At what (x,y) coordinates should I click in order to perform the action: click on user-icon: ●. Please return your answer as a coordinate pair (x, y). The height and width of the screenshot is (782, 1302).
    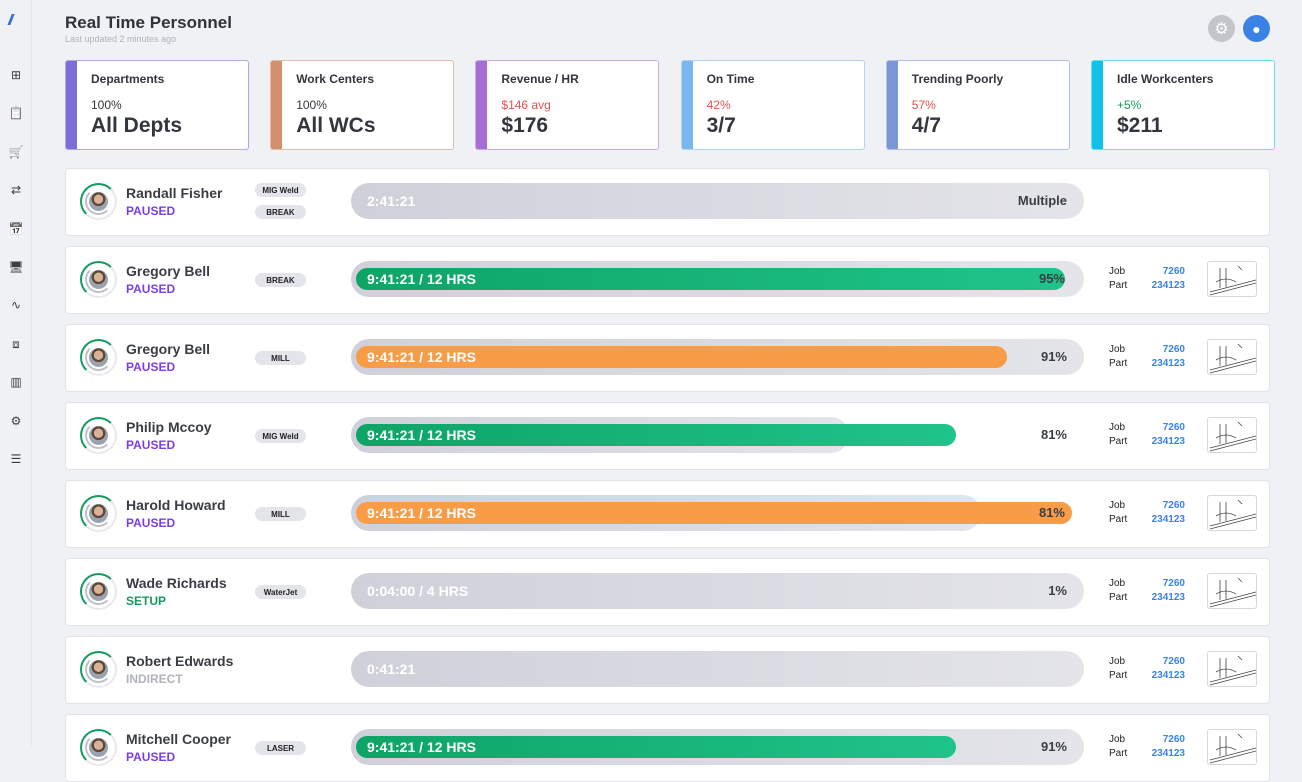
    Looking at the image, I should click on (1256, 28).